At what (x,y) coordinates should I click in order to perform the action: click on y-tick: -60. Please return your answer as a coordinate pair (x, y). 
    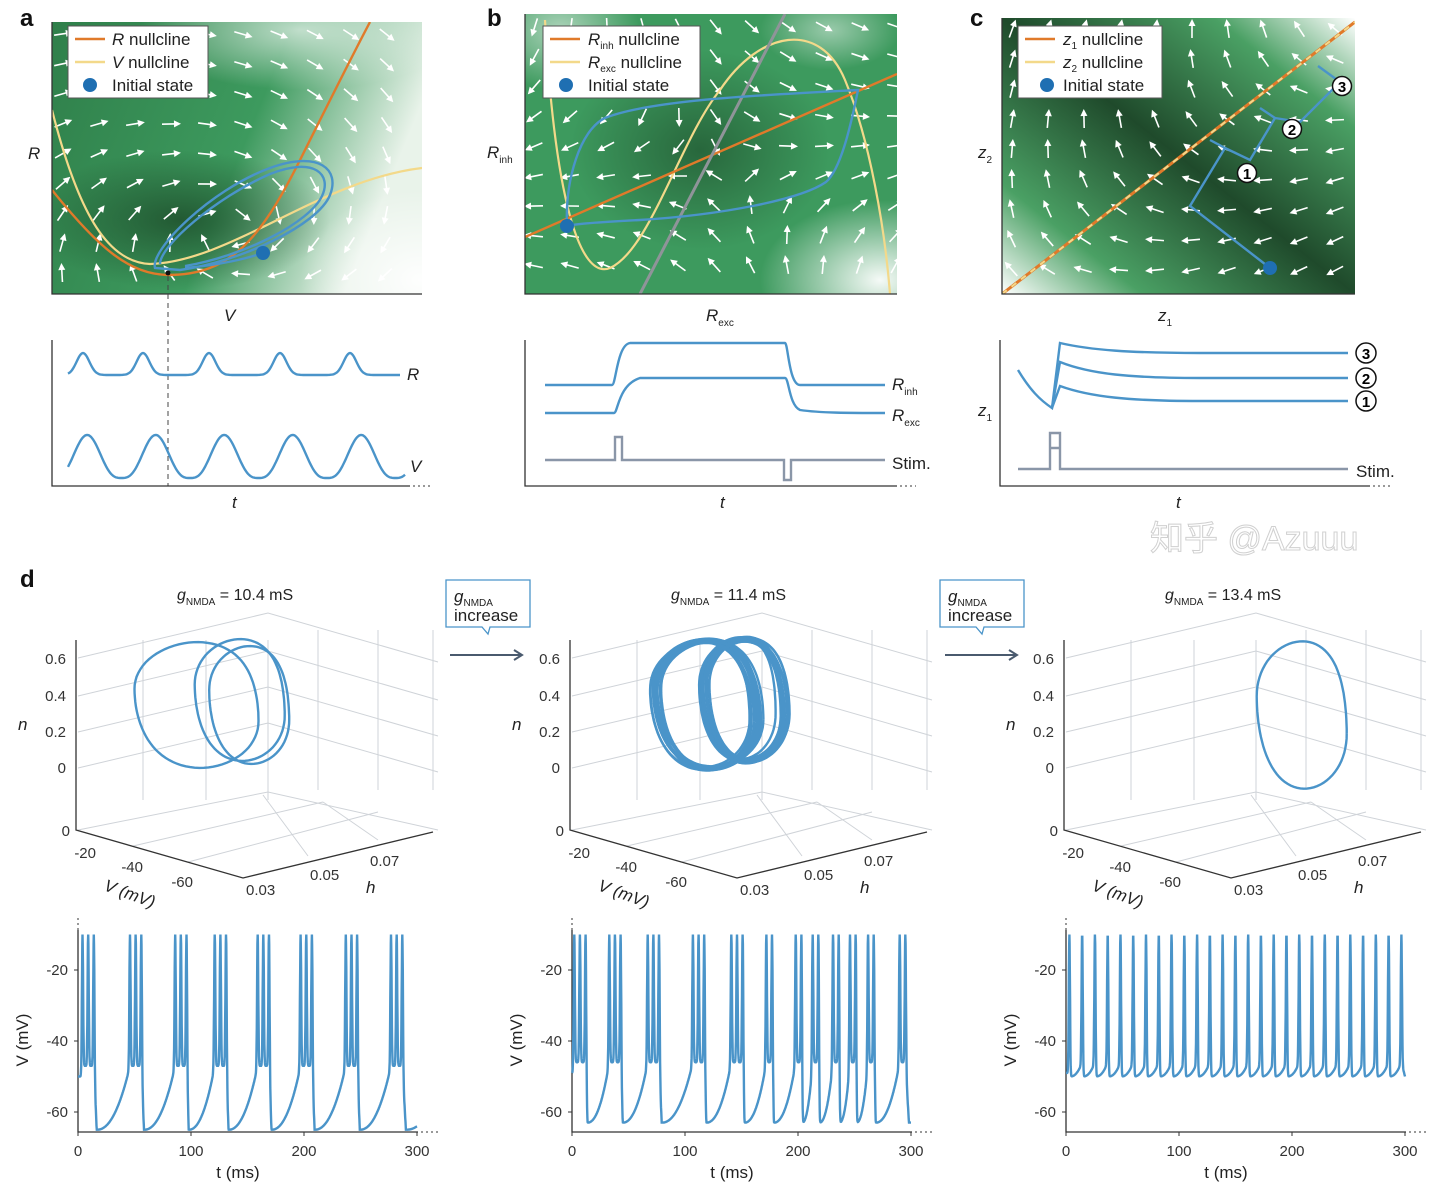
    Looking at the image, I should click on (551, 1112).